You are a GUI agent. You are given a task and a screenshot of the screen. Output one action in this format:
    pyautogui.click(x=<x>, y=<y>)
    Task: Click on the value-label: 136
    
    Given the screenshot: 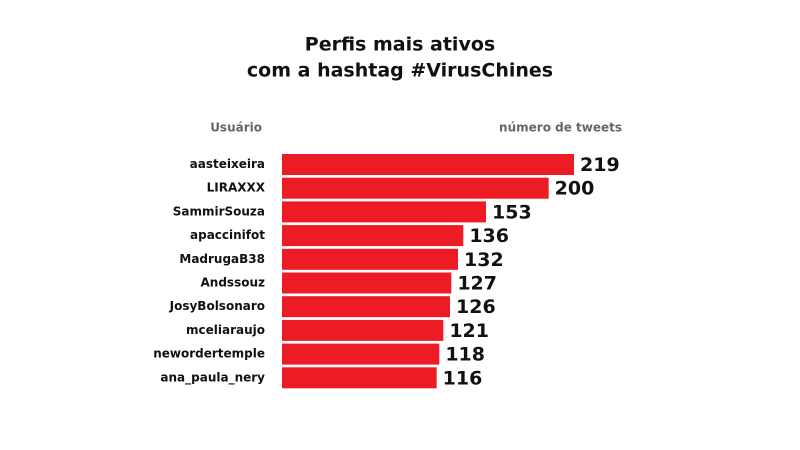 What is the action you would take?
    pyautogui.click(x=489, y=236)
    